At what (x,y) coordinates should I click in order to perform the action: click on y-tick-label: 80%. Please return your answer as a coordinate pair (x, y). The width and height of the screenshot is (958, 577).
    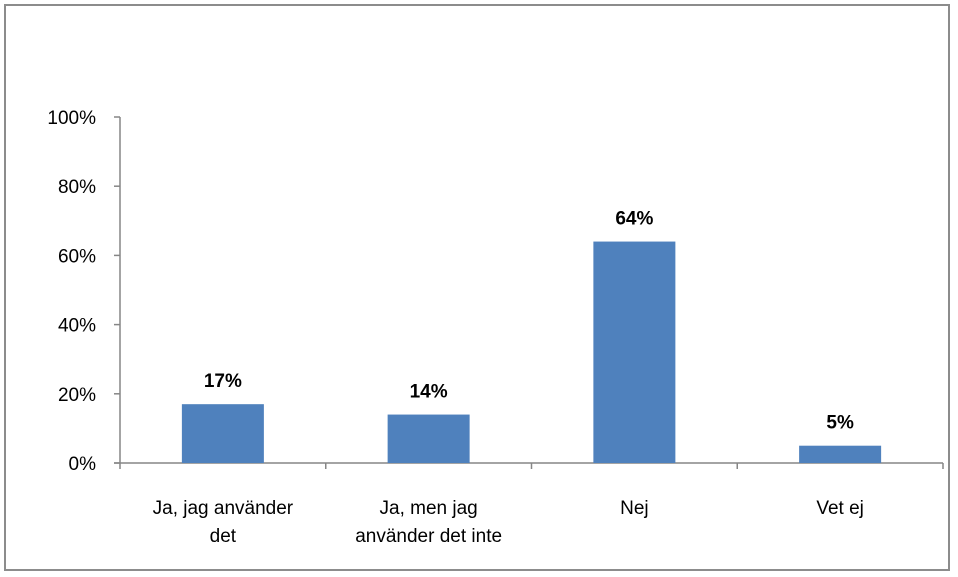
    Looking at the image, I should click on (77, 187).